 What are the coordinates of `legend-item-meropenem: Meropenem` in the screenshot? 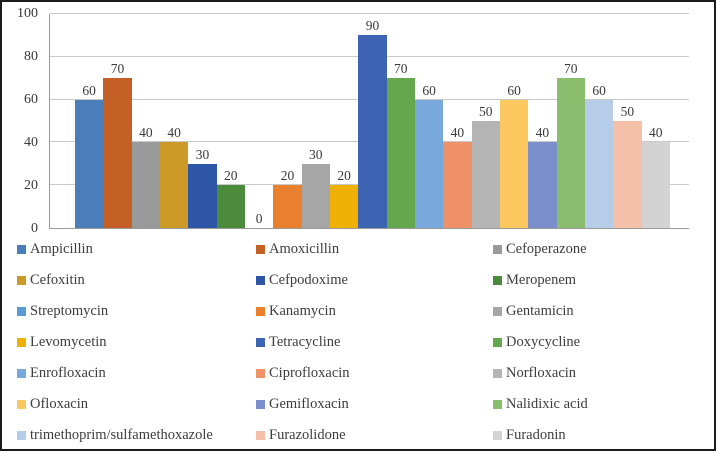 It's located at (602, 287).